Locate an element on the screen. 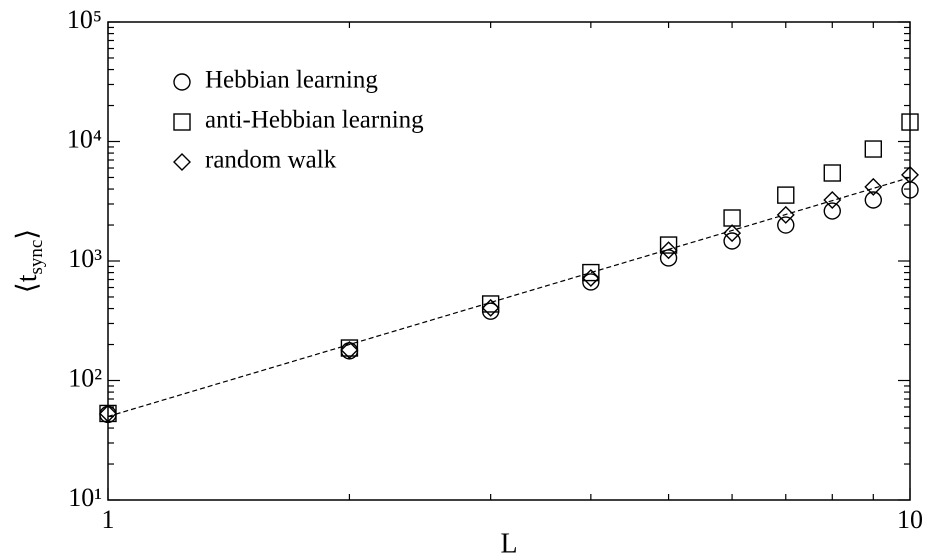 Image resolution: width=926 pixels, height=557 pixels. y-tick-label: 10⁴ is located at coordinates (84, 138).